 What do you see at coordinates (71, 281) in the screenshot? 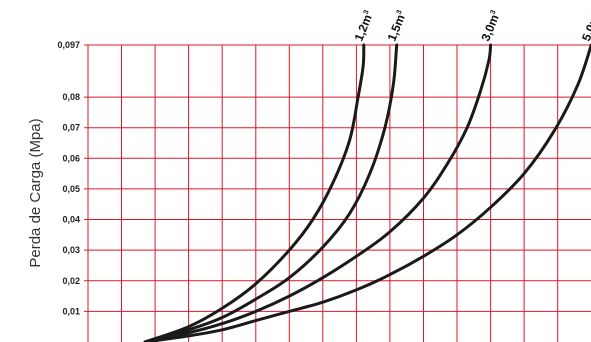
I see `y-tick-label: 0,02` at bounding box center [71, 281].